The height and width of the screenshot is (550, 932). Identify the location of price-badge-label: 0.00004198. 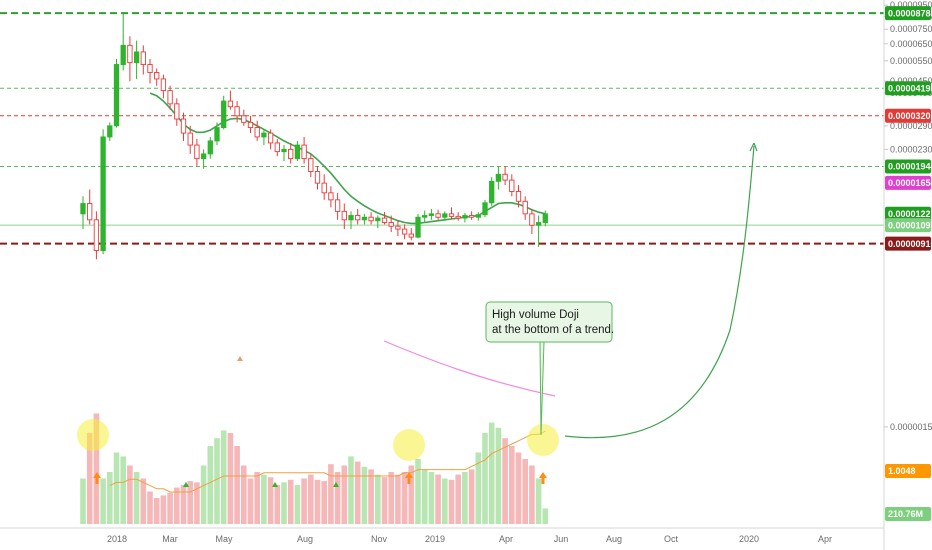
(910, 88).